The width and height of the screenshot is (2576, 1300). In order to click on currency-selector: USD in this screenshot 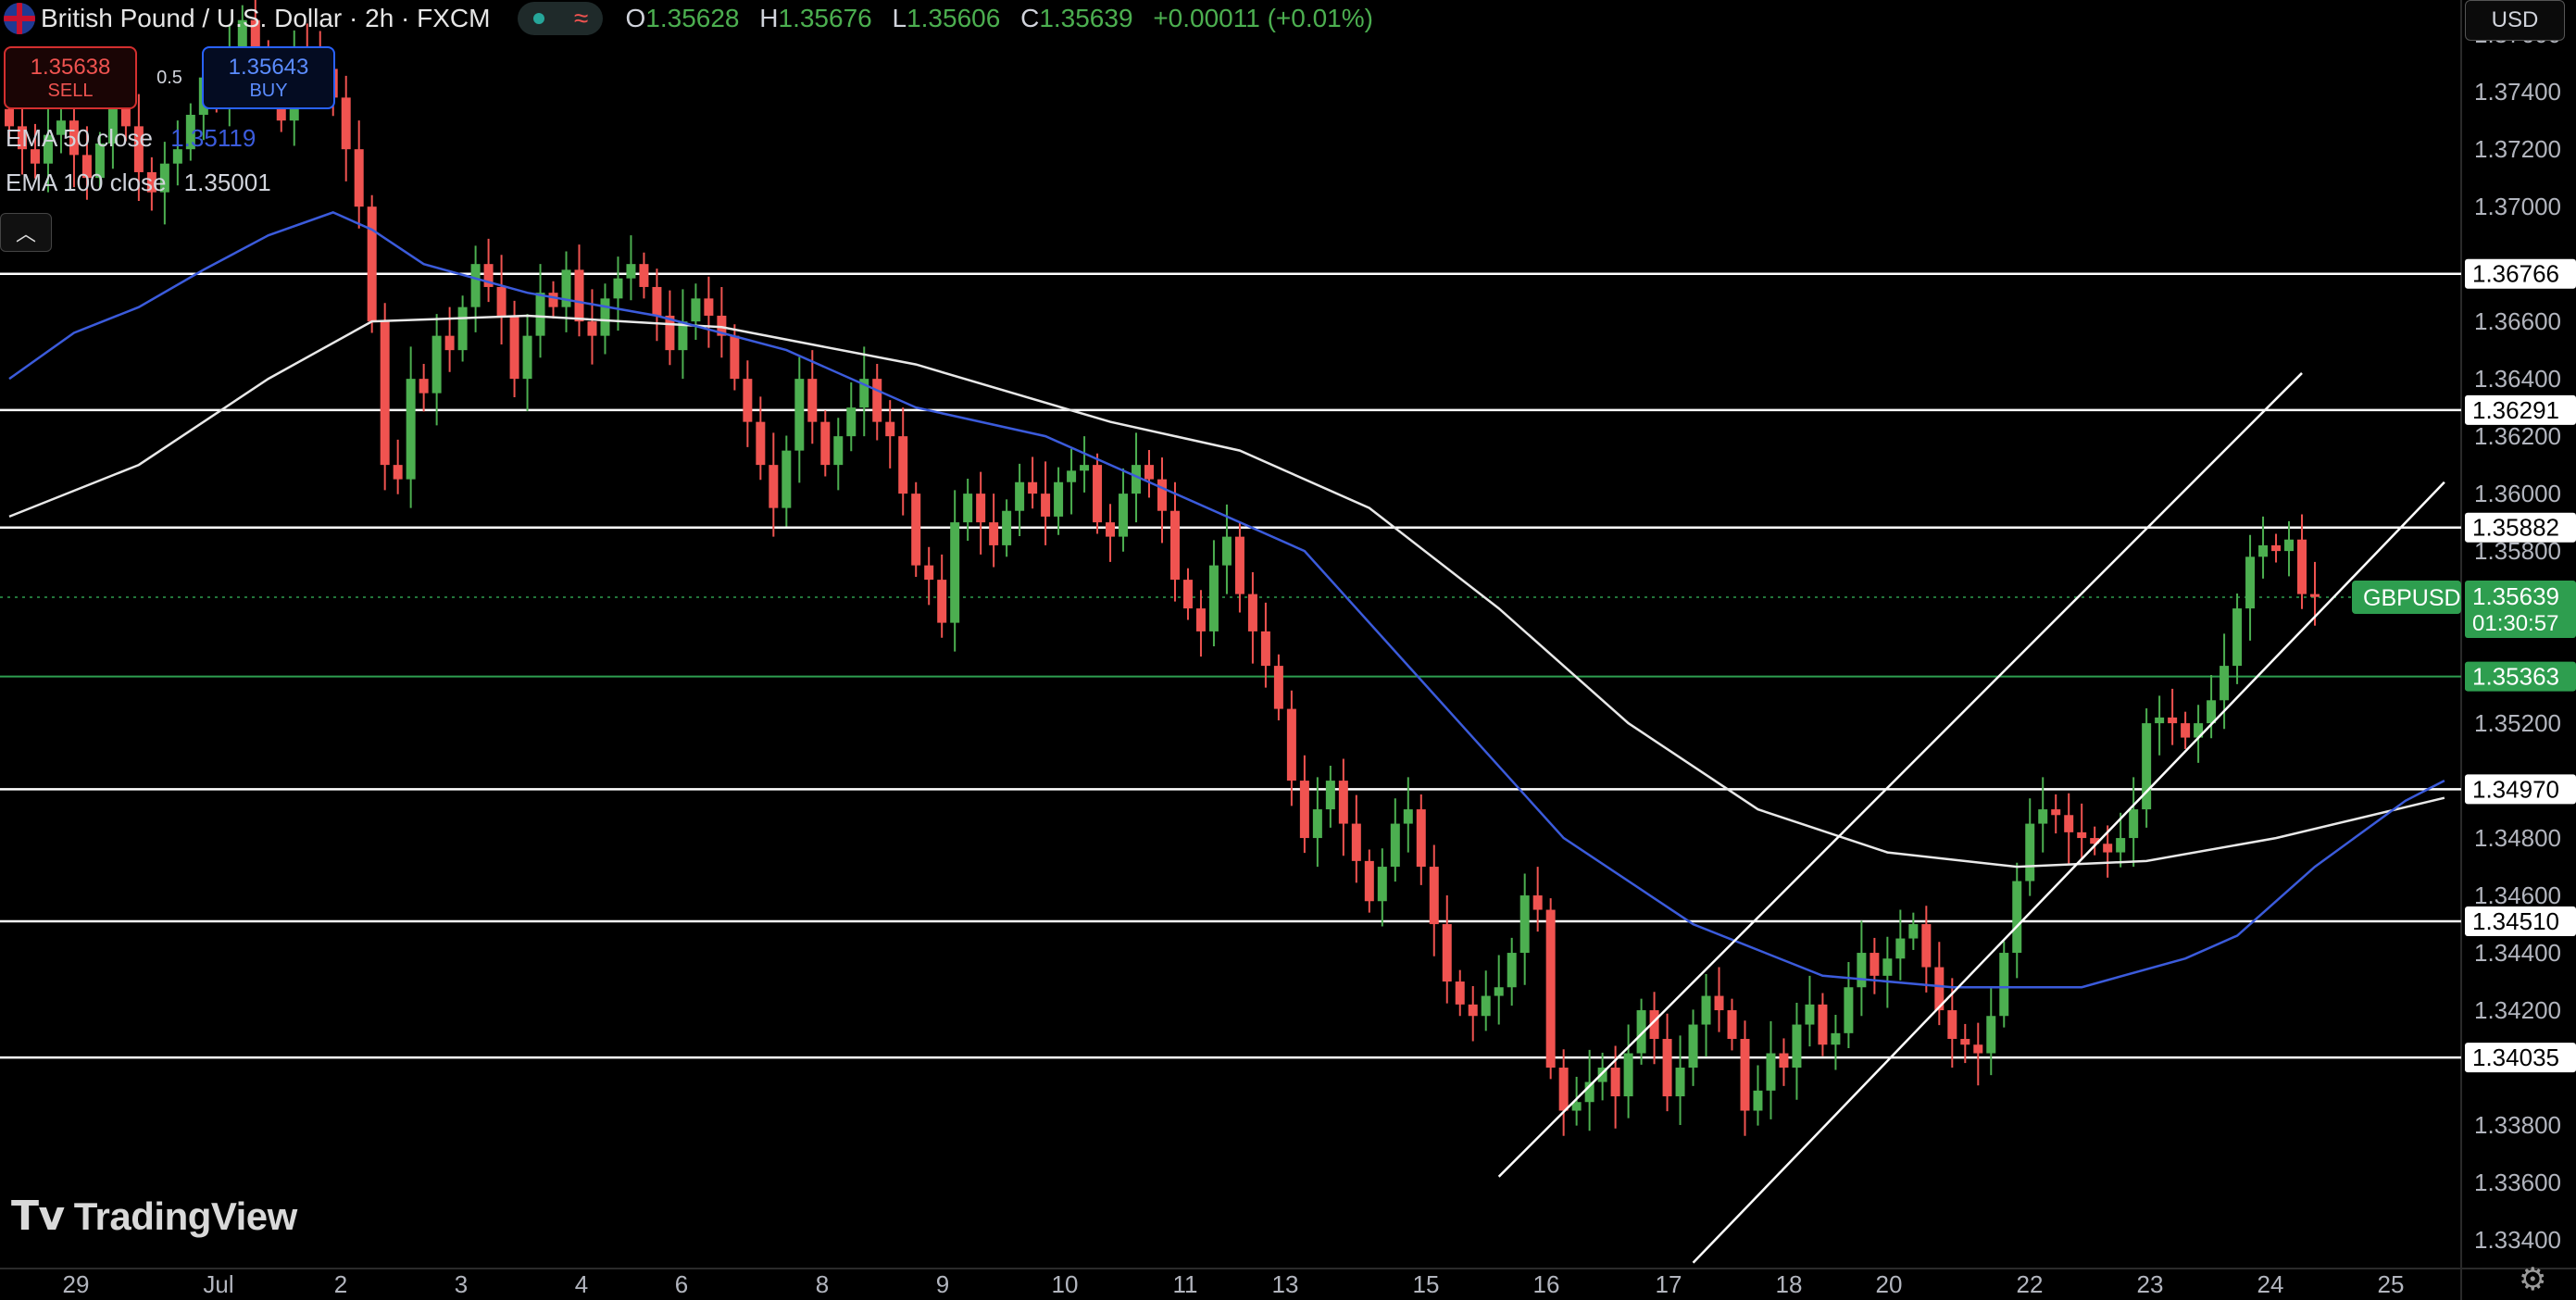, I will do `click(2515, 20)`.